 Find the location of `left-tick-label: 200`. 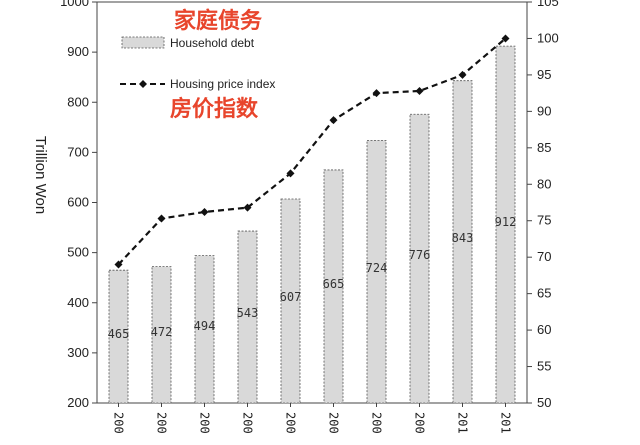

left-tick-label: 200 is located at coordinates (78, 402).